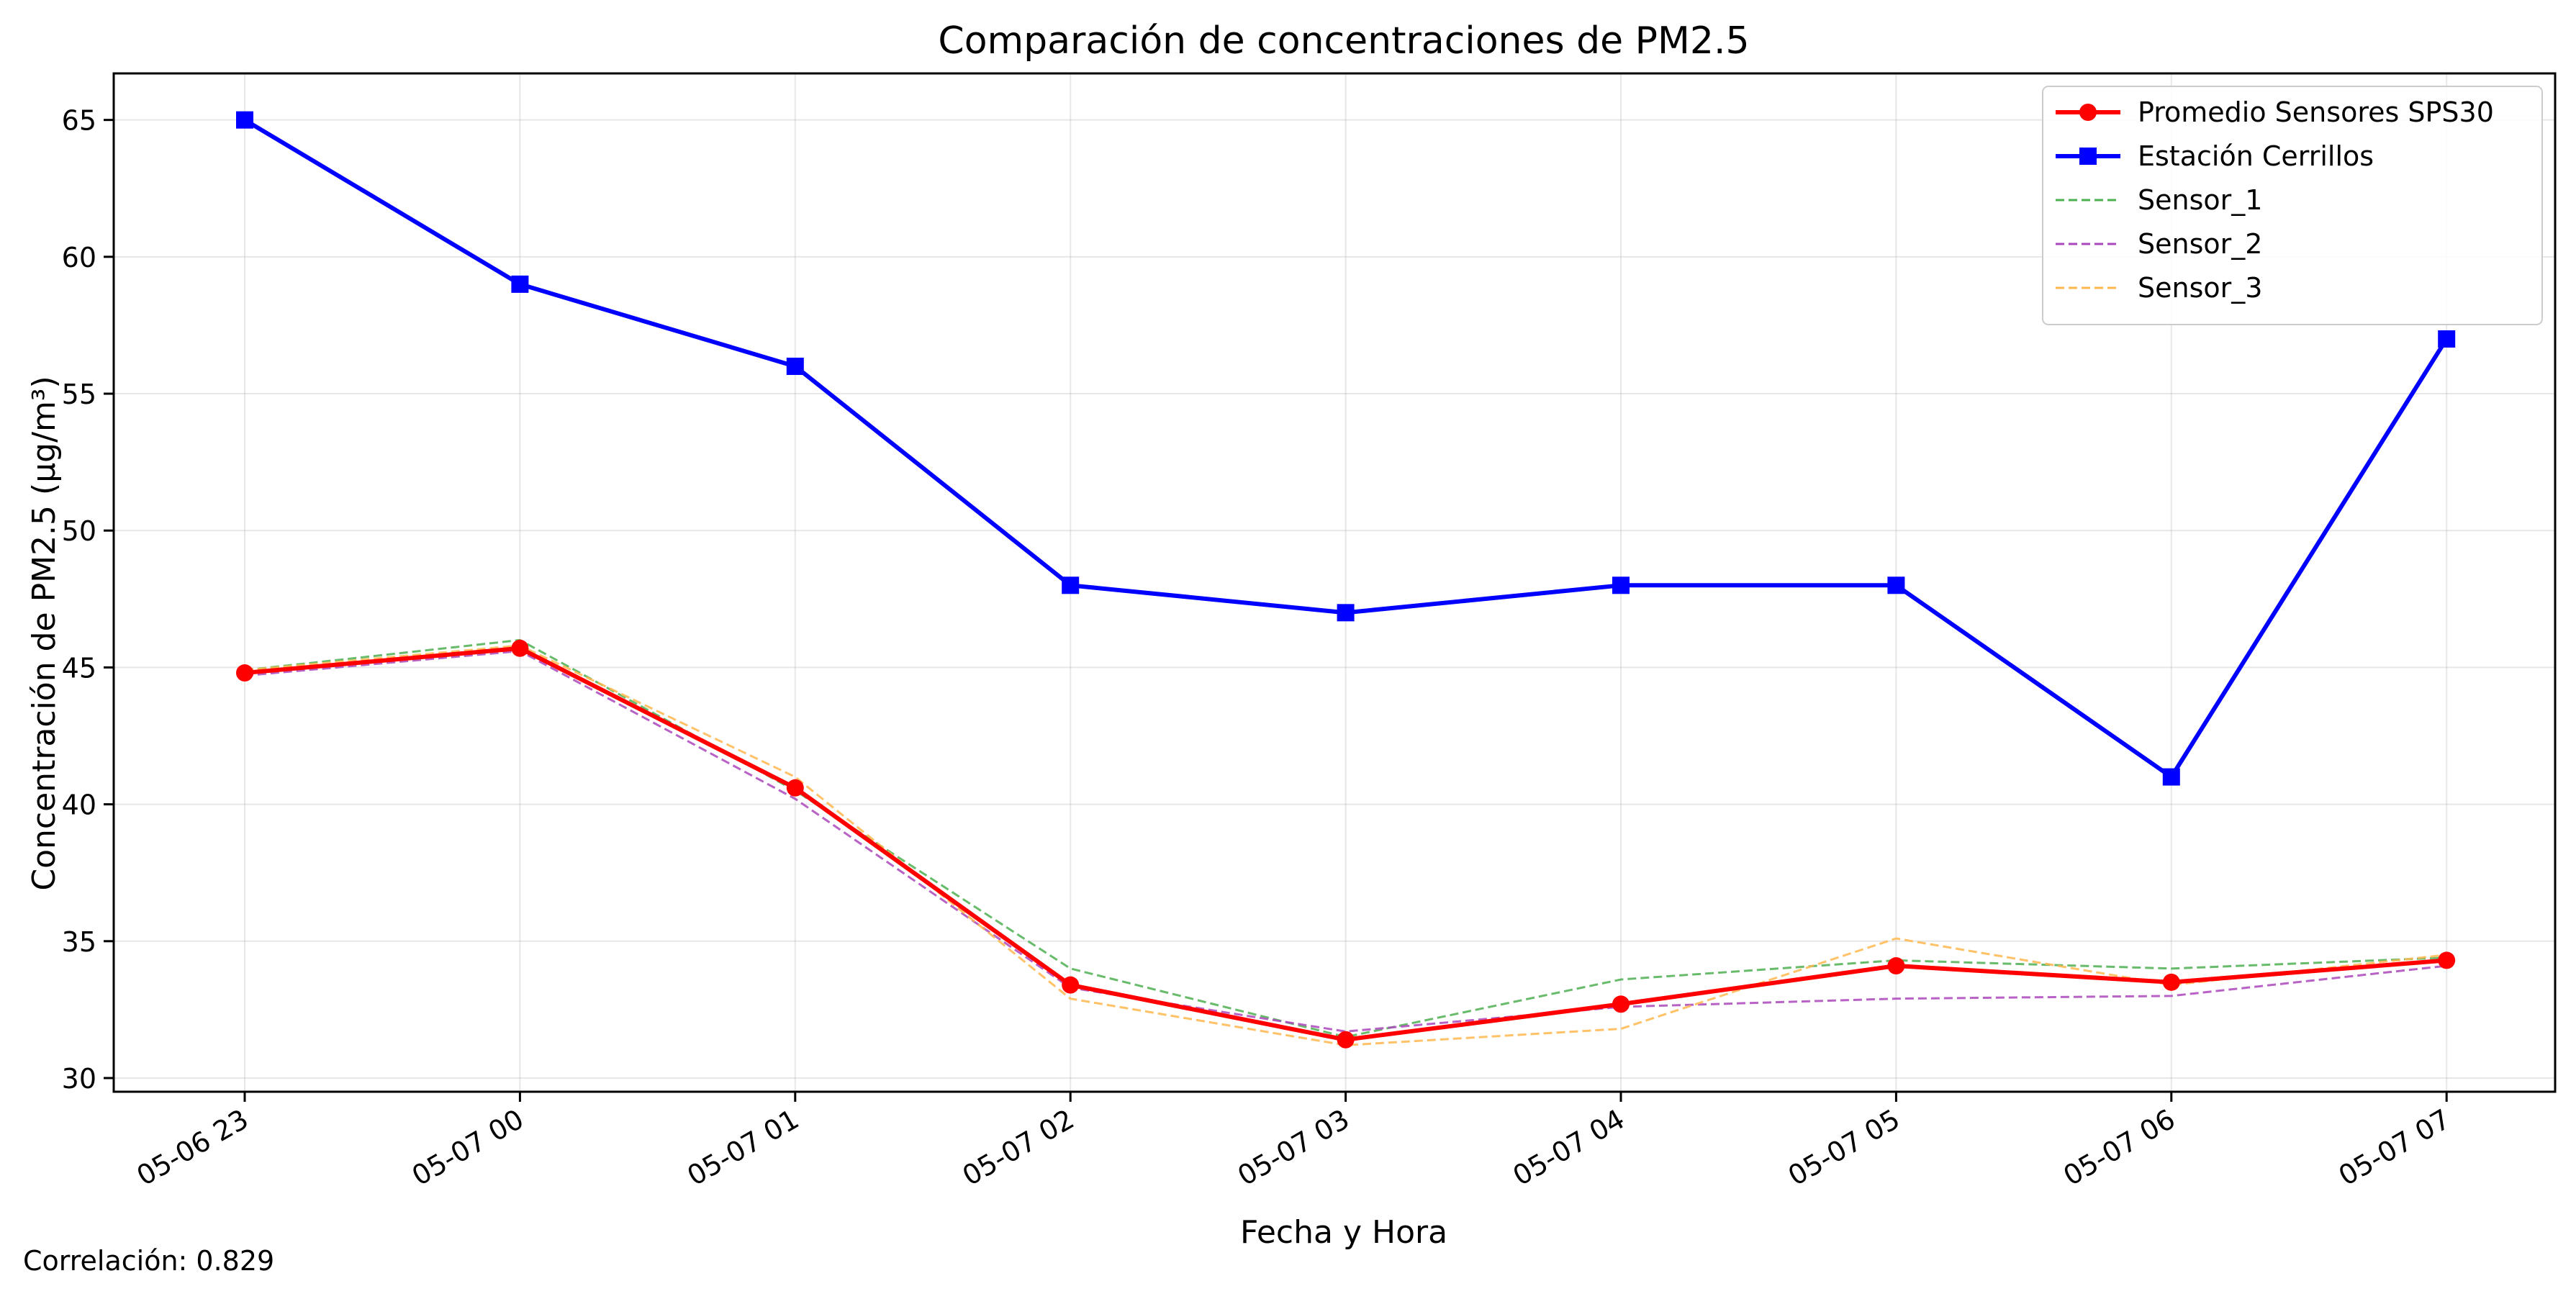 The width and height of the screenshot is (2576, 1299). What do you see at coordinates (79, 942) in the screenshot?
I see `y-tick-label: 35` at bounding box center [79, 942].